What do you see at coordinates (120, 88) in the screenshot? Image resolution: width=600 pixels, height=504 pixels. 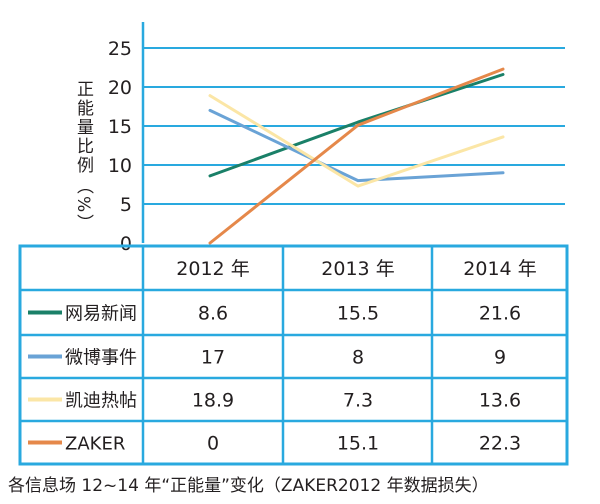 I see `y-tick-label: 20` at bounding box center [120, 88].